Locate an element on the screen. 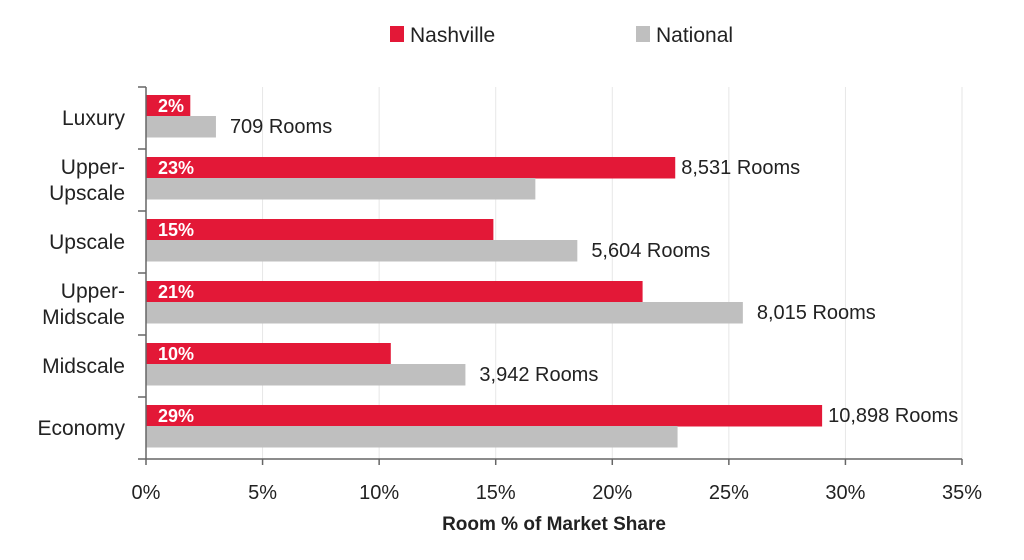  data-label-nashville: 10% is located at coordinates (176, 354).